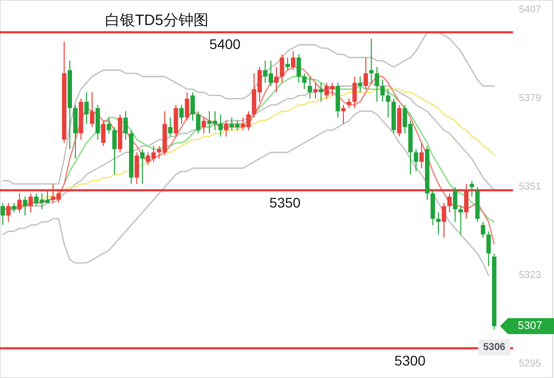 This screenshot has height=378, width=554. I want to click on ref-line-label: 5400, so click(225, 44).